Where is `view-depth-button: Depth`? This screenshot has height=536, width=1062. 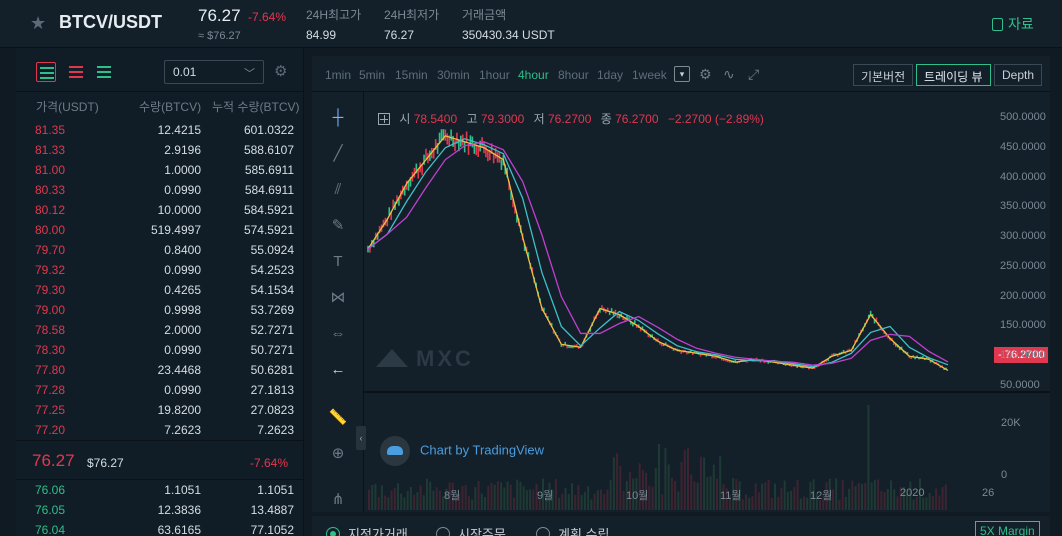
view-depth-button: Depth is located at coordinates (1018, 75).